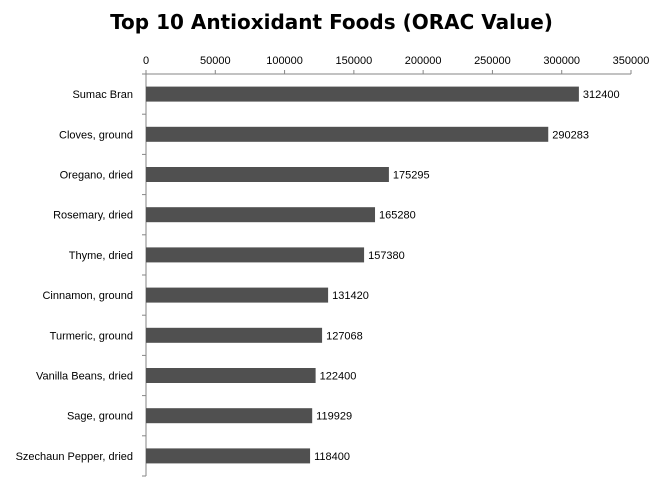 The width and height of the screenshot is (663, 488). Describe the element at coordinates (338, 377) in the screenshot. I see `data-label: 122400` at that location.